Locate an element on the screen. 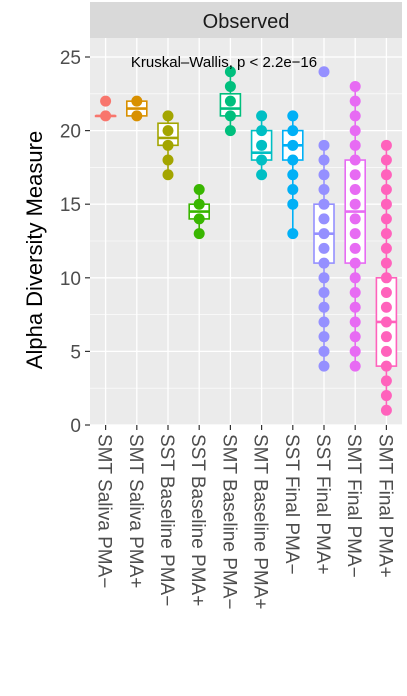 This screenshot has width=407, height=696. x-tick-label: SMT Baseline PMA+ is located at coordinates (260, 521).